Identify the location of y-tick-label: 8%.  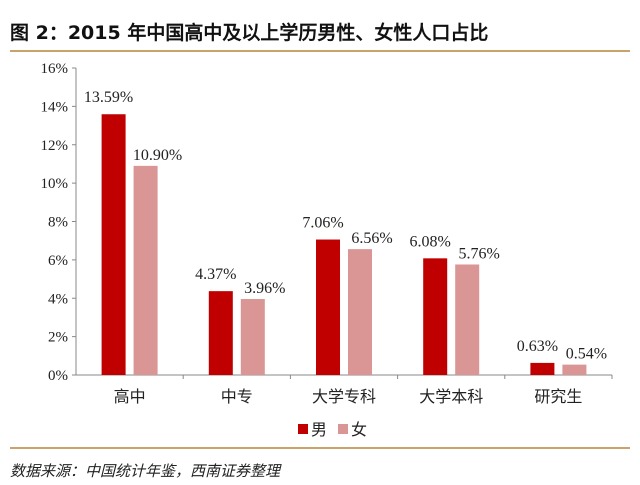
(58, 223).